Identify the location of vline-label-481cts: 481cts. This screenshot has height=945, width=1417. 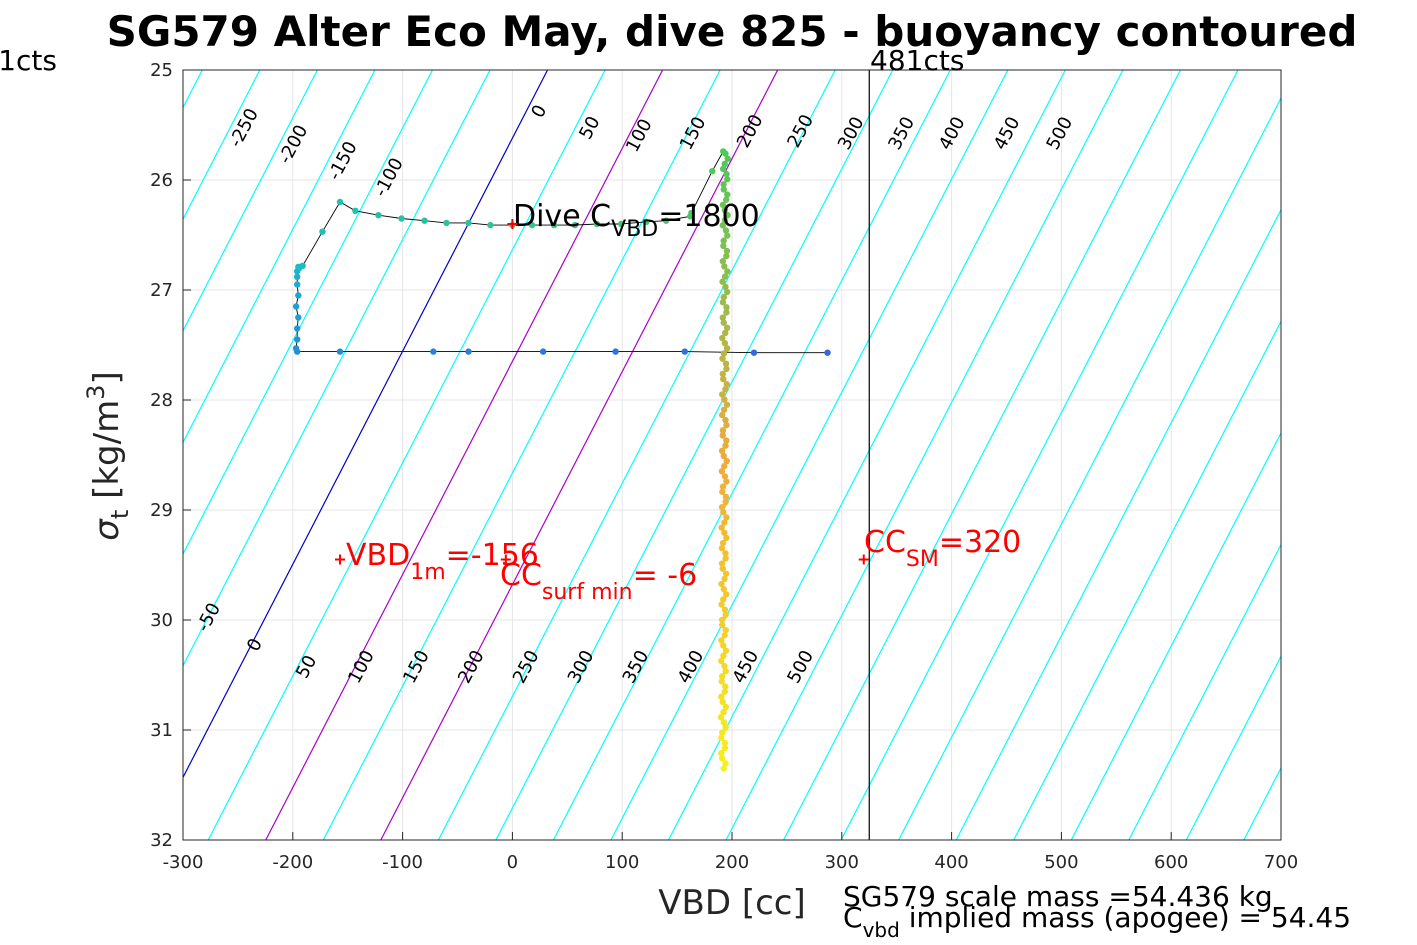
(917, 60).